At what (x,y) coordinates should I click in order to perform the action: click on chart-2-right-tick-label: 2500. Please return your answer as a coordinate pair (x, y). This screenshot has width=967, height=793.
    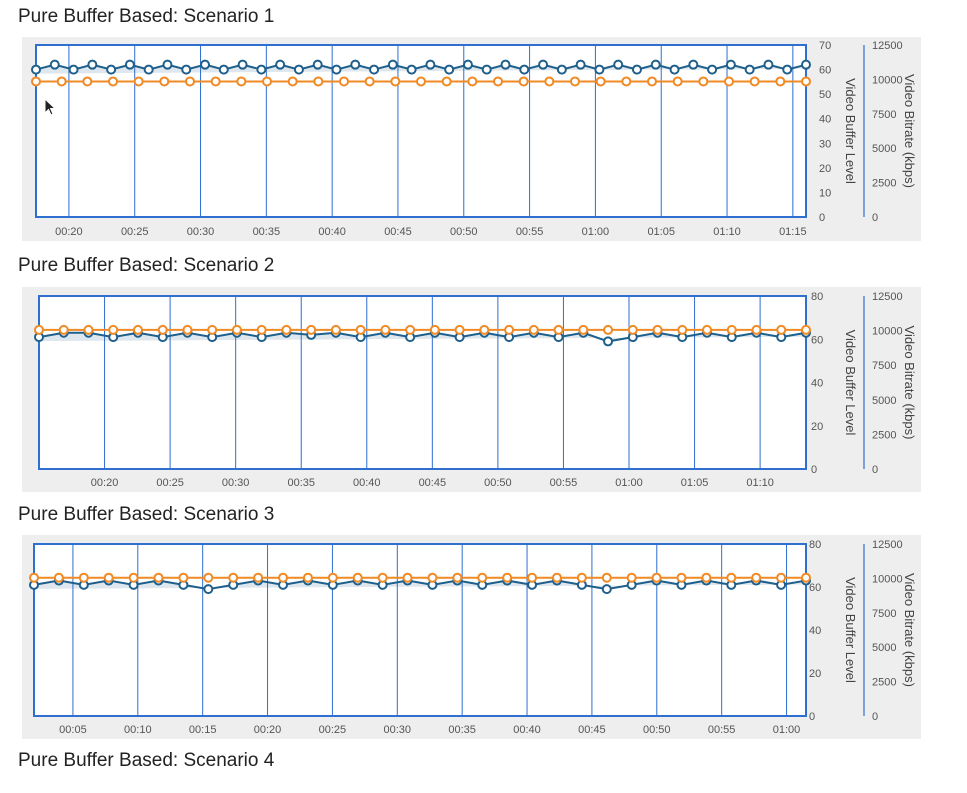
    Looking at the image, I should click on (884, 435).